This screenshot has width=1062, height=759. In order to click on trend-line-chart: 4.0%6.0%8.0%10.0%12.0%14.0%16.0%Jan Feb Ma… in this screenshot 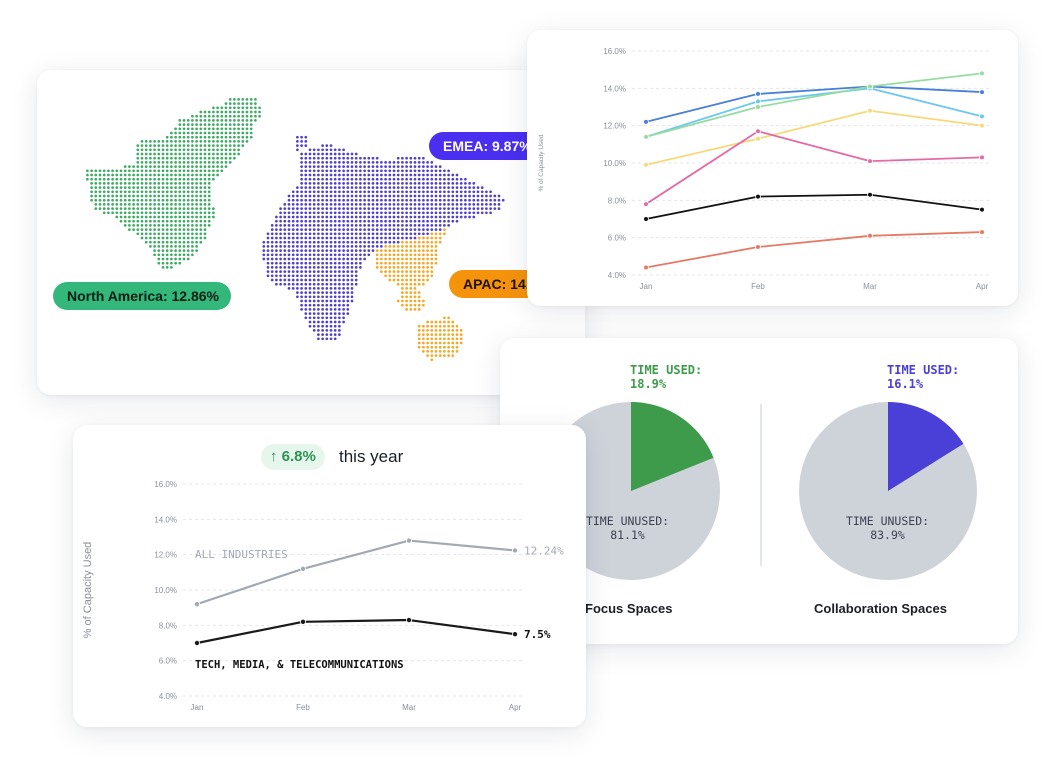, I will do `click(323, 596)`.